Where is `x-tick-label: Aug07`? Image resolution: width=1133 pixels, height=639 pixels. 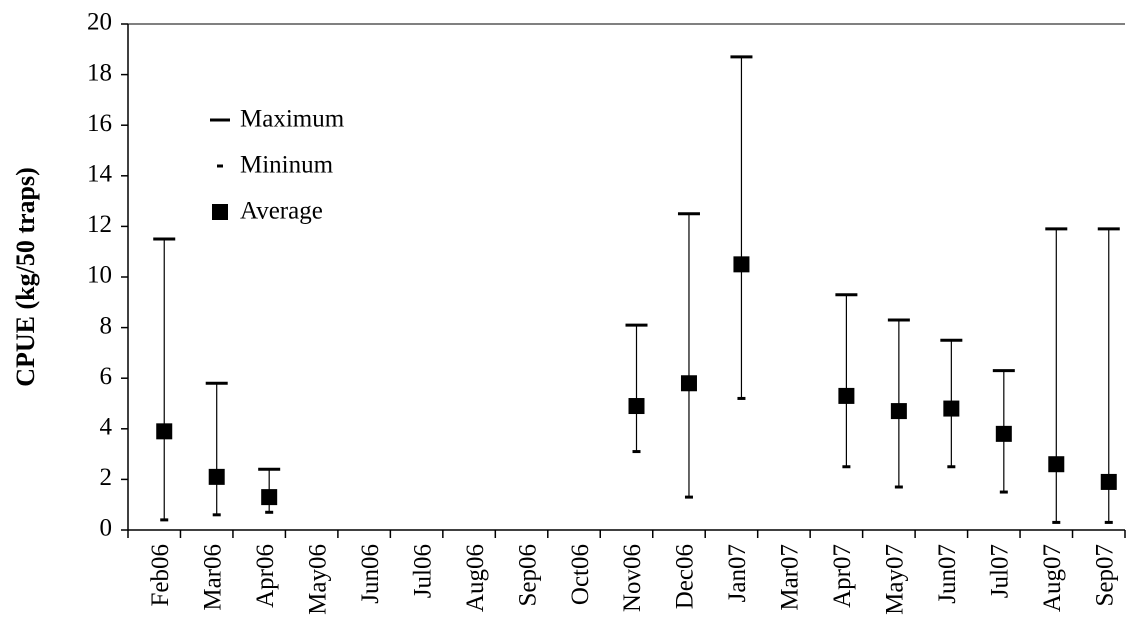 x-tick-label: Aug07 is located at coordinates (1052, 578).